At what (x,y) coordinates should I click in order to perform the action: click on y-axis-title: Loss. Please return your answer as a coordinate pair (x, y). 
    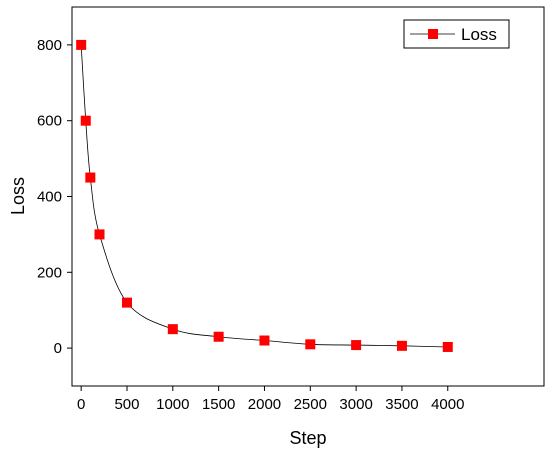
    Looking at the image, I should click on (18, 196).